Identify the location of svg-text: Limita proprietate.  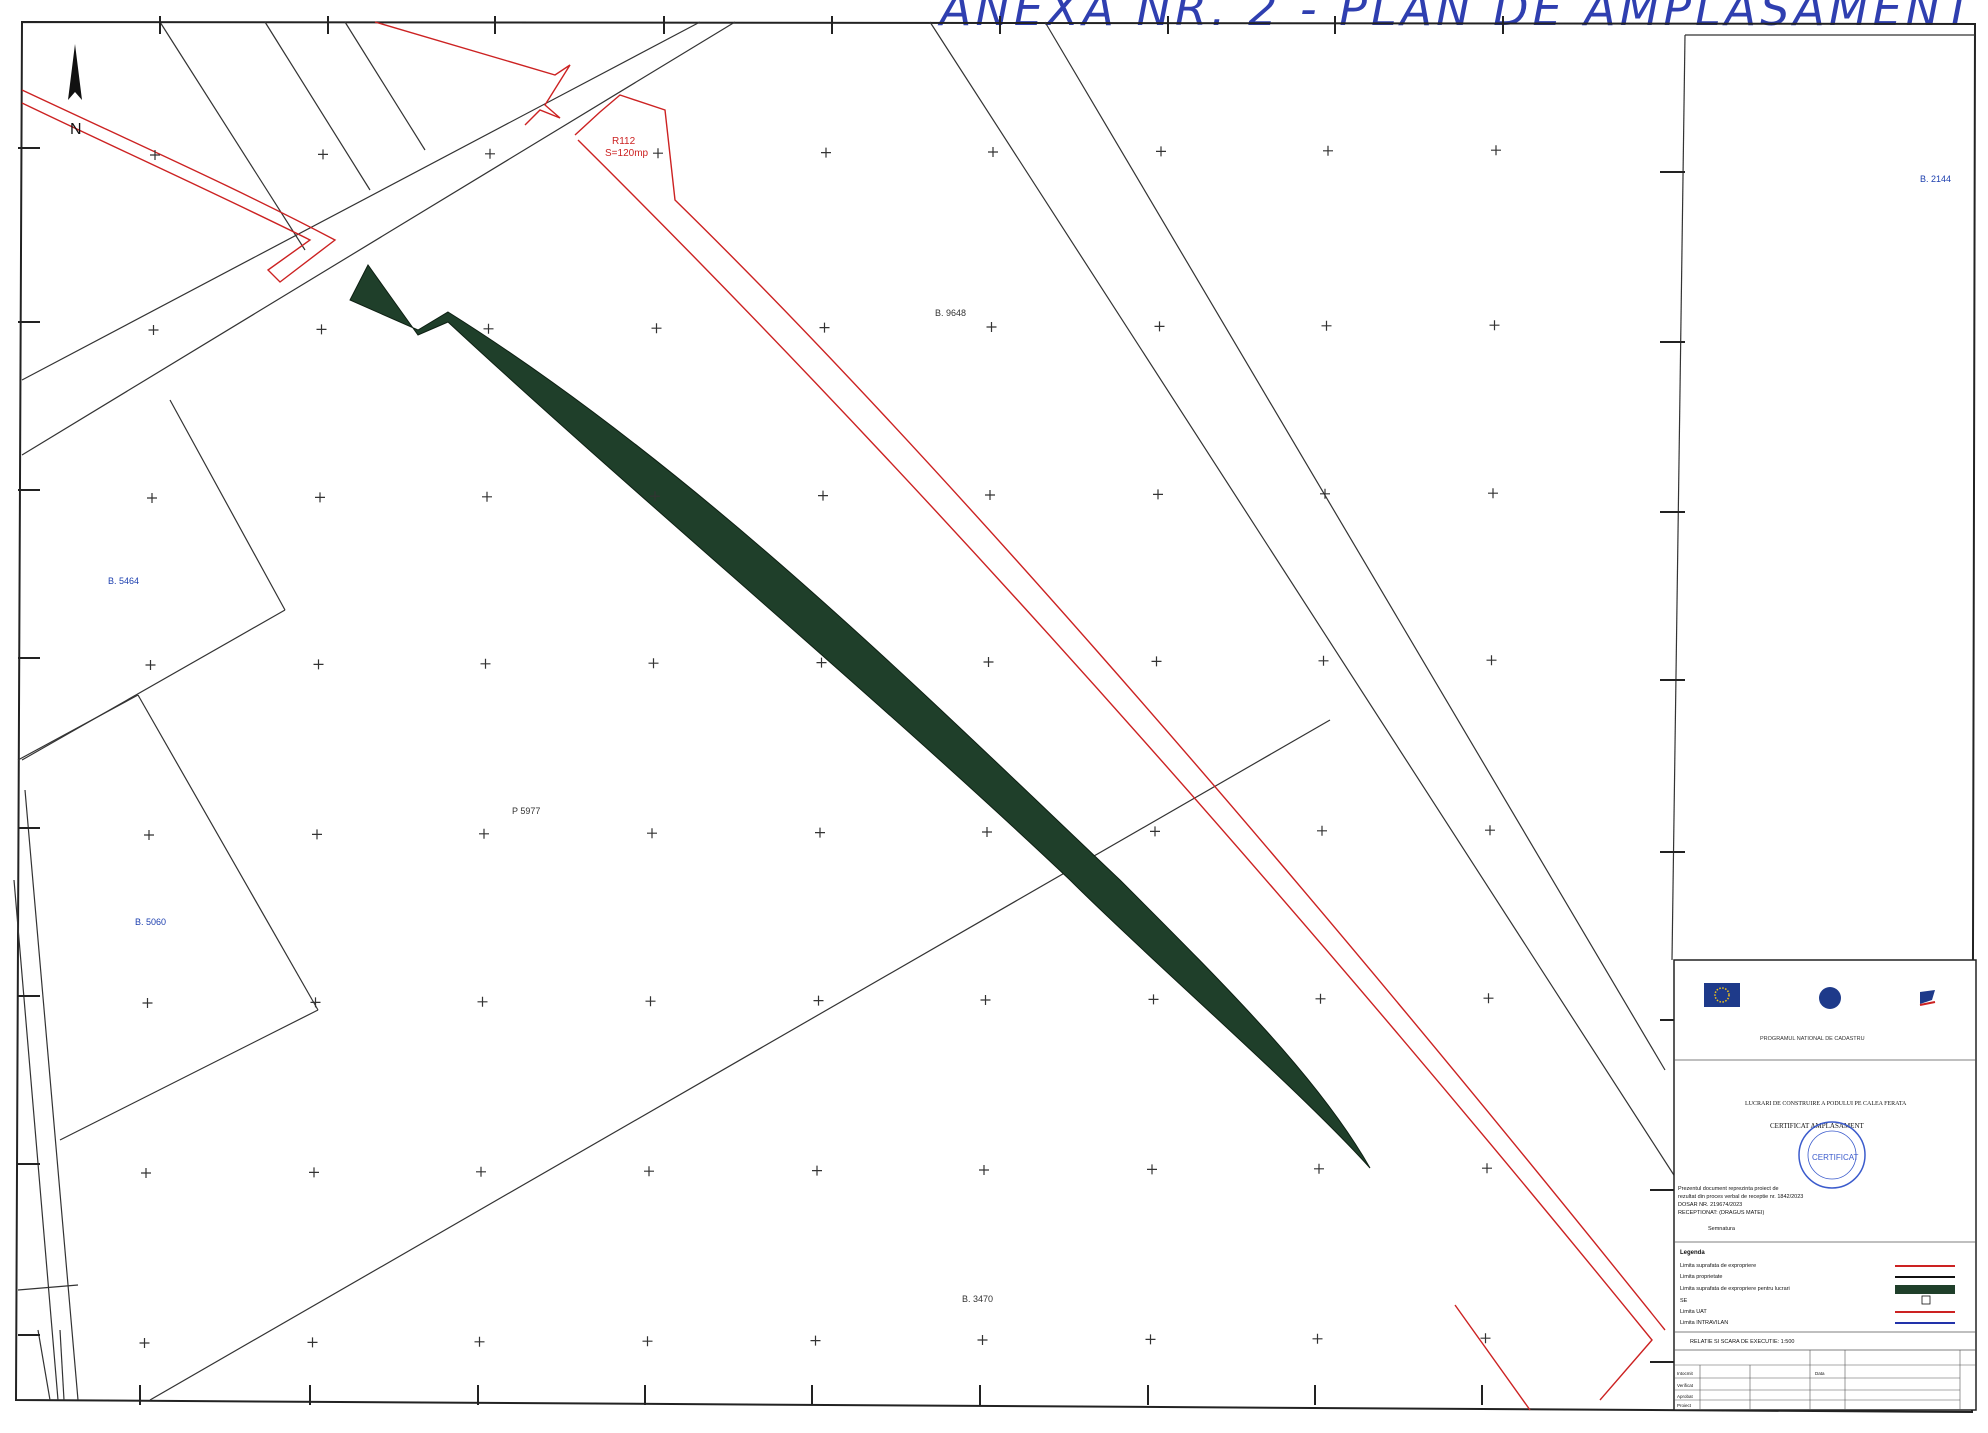
(1701, 1277).